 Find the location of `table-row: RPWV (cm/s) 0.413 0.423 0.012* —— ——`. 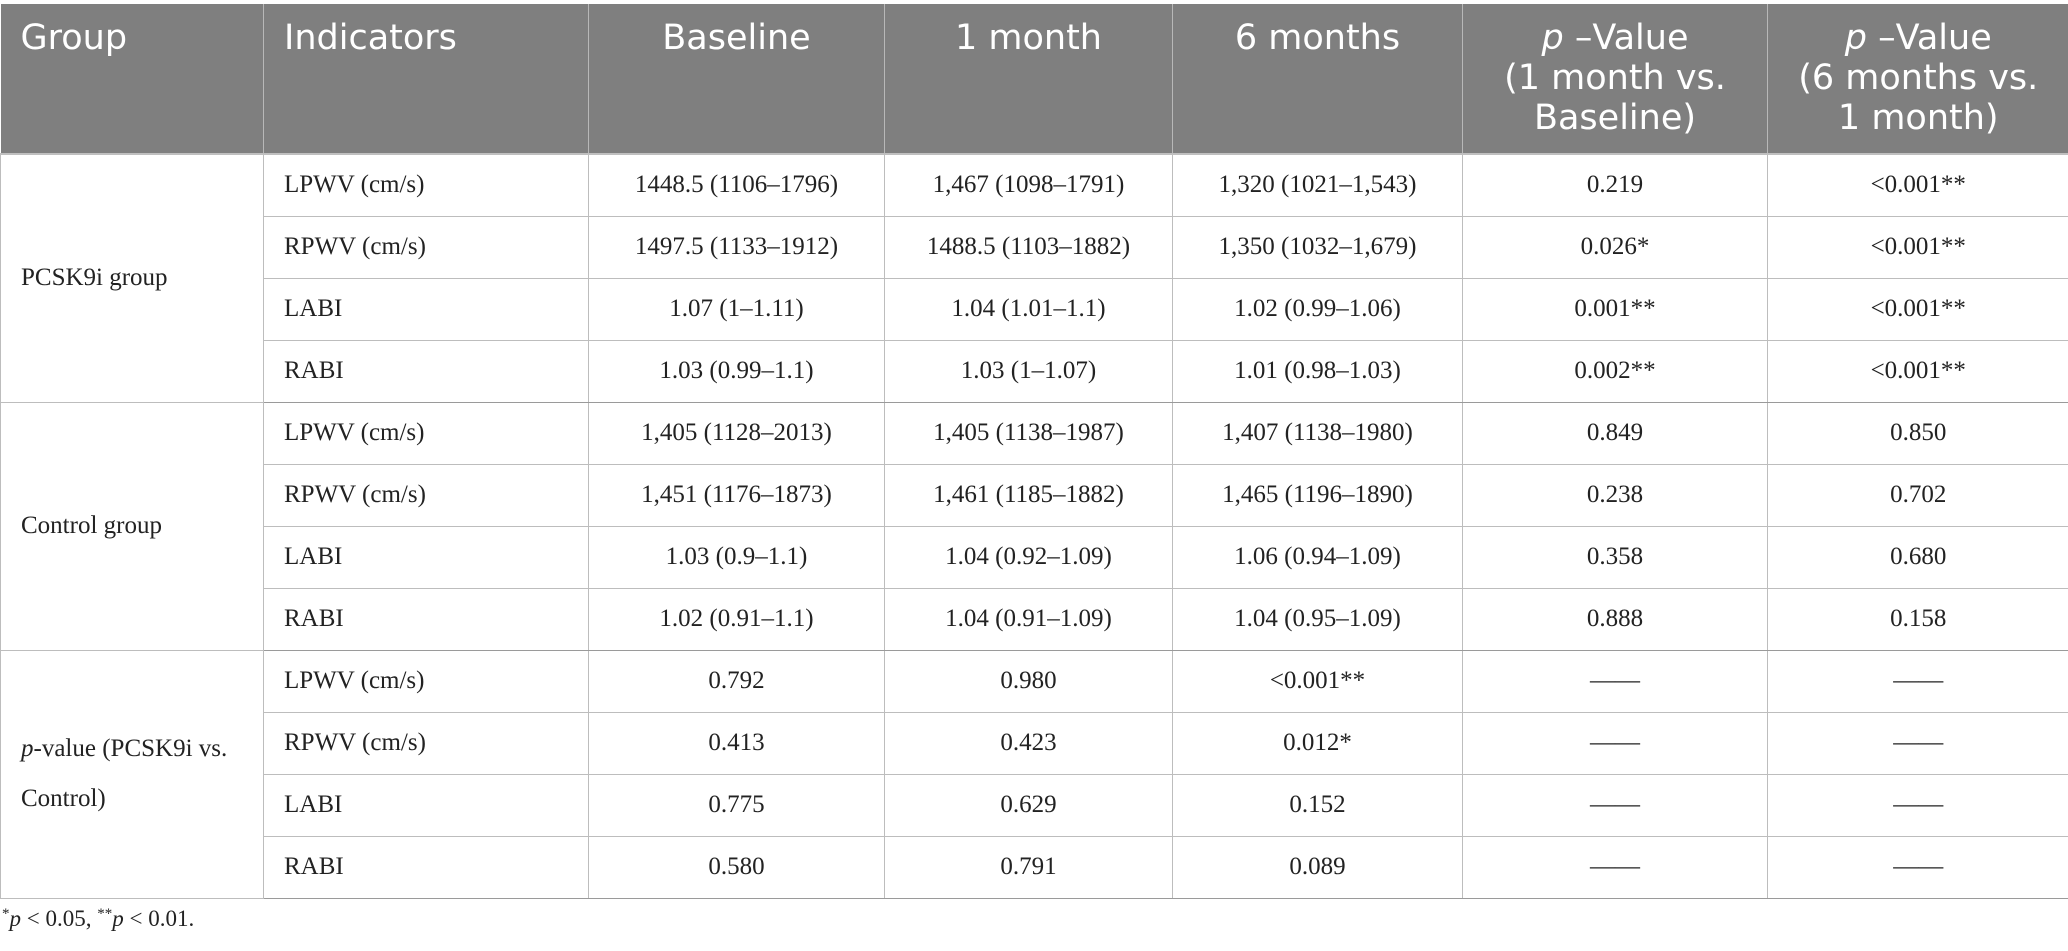

table-row: RPWV (cm/s) 0.413 0.423 0.012* —— —— is located at coordinates (1034, 743).